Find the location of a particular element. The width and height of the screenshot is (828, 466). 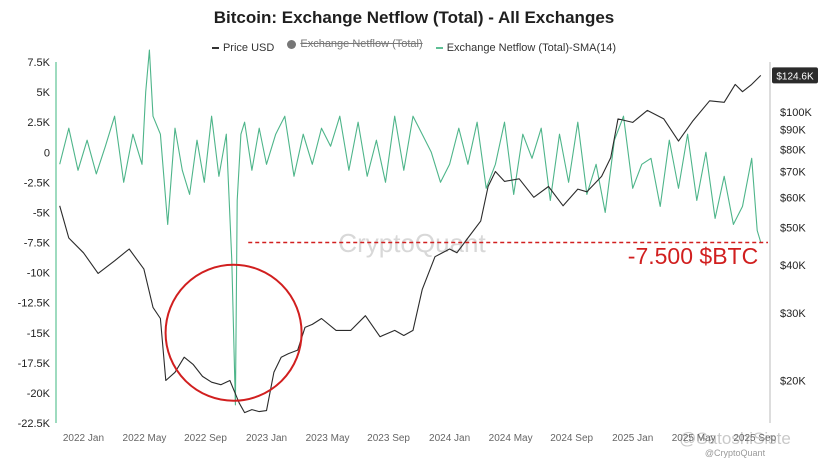

left-tick-label: -2.5K is located at coordinates (37, 183).